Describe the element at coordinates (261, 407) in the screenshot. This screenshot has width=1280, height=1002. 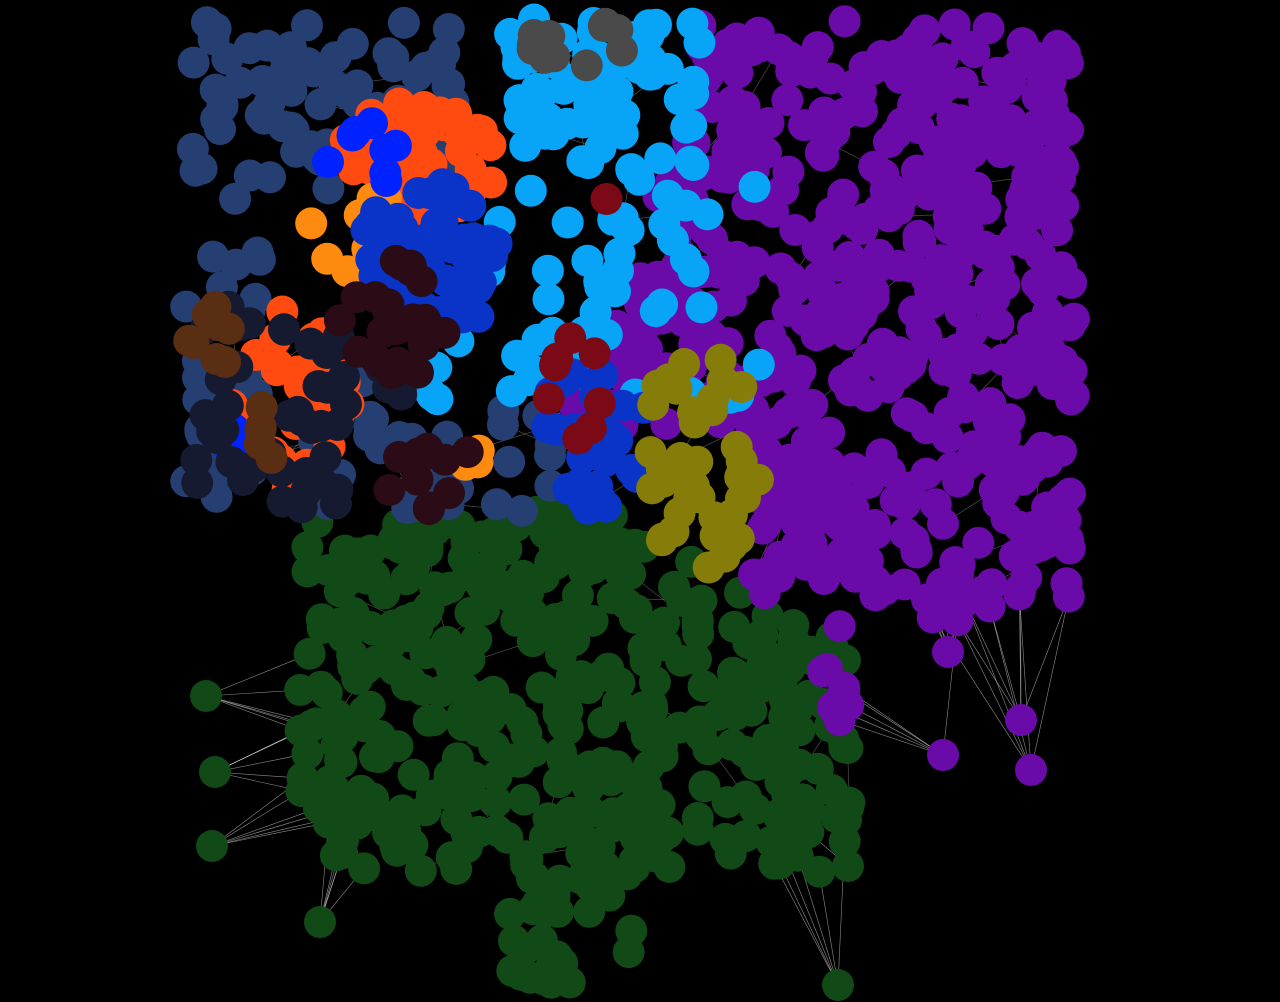
I see `graph-node-brown` at that location.